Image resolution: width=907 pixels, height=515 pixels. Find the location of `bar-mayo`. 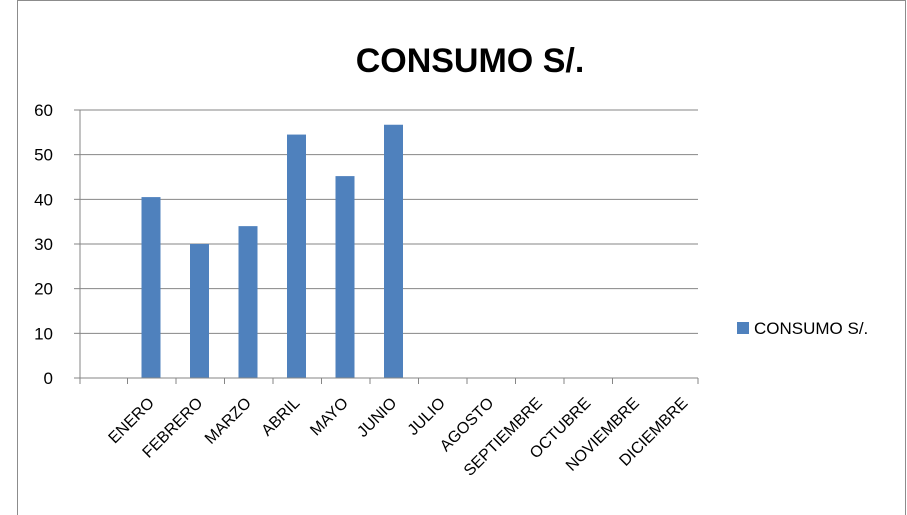

bar-mayo is located at coordinates (345, 277).